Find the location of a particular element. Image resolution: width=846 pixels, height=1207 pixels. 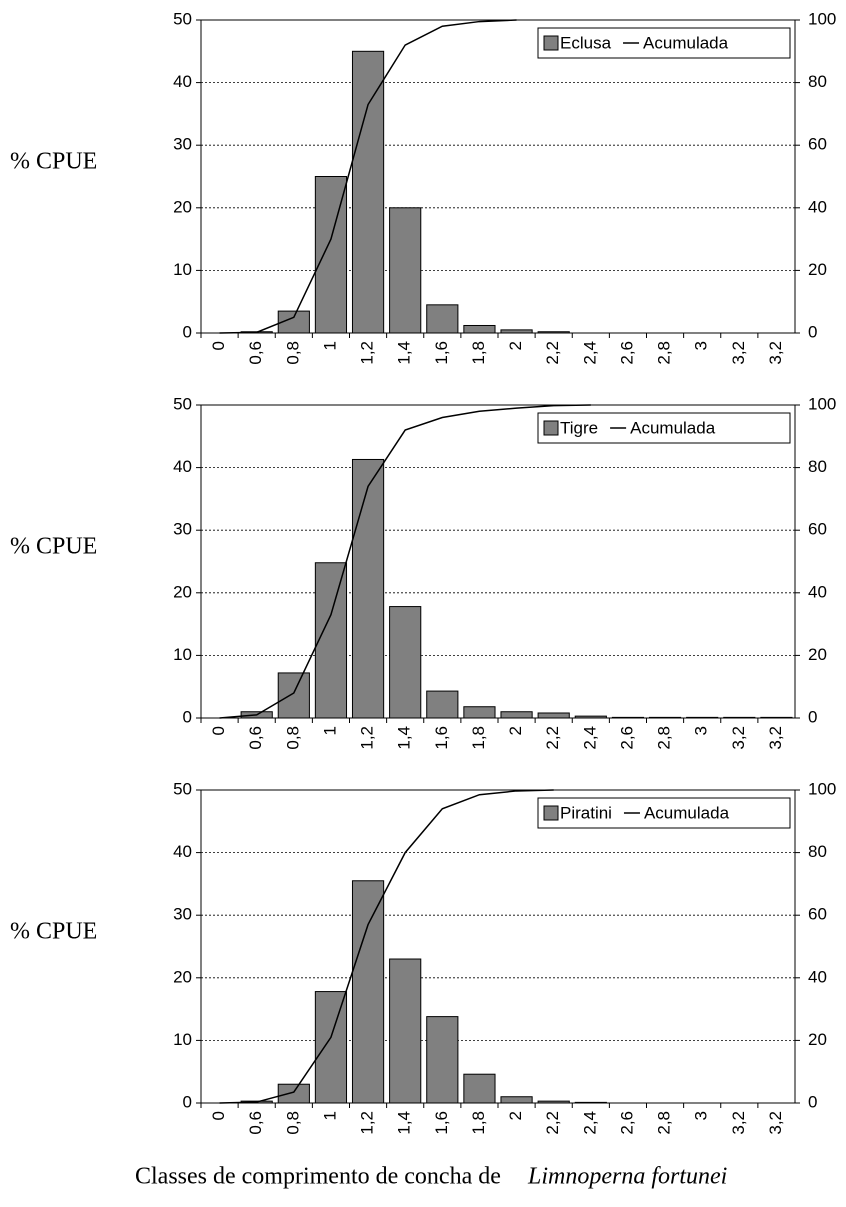

legend-label: Piratini is located at coordinates (586, 812).